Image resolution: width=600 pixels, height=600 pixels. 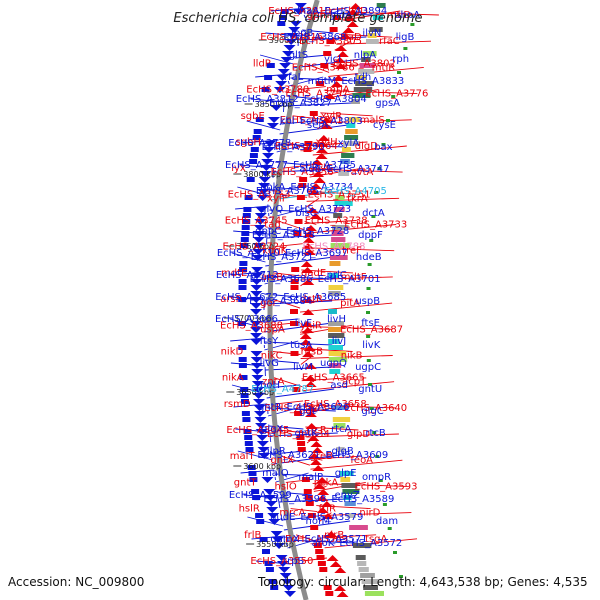 What do you see at coordinates (327, 142) in the screenshot?
I see `gene-label-xylh: xylH` at bounding box center [327, 142].